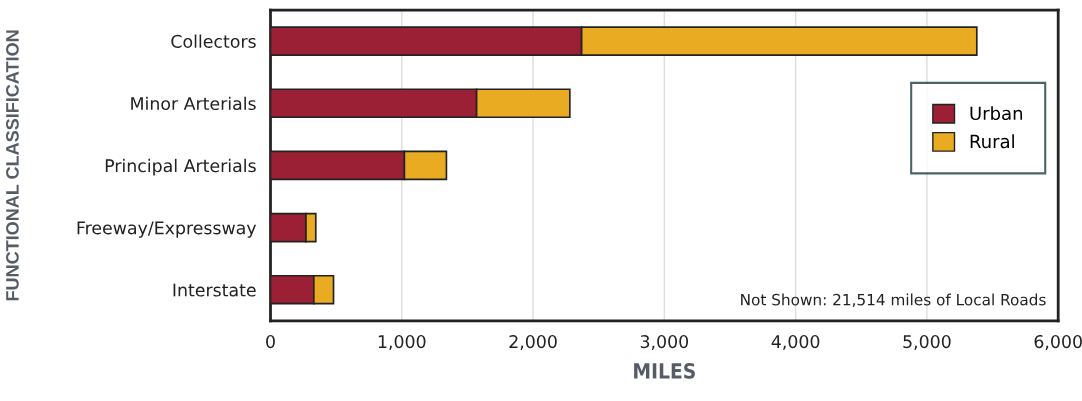 This screenshot has width=1082, height=401. Describe the element at coordinates (996, 113) in the screenshot. I see `legend-label: Urban` at that location.